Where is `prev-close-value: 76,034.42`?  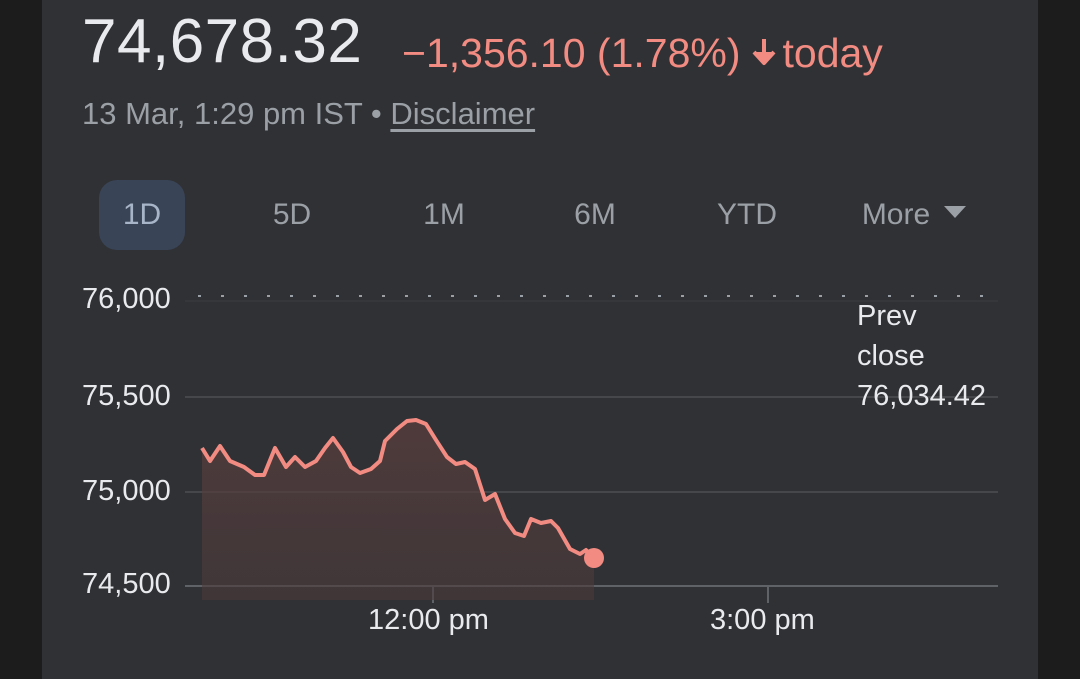 prev-close-value: 76,034.42 is located at coordinates (922, 396).